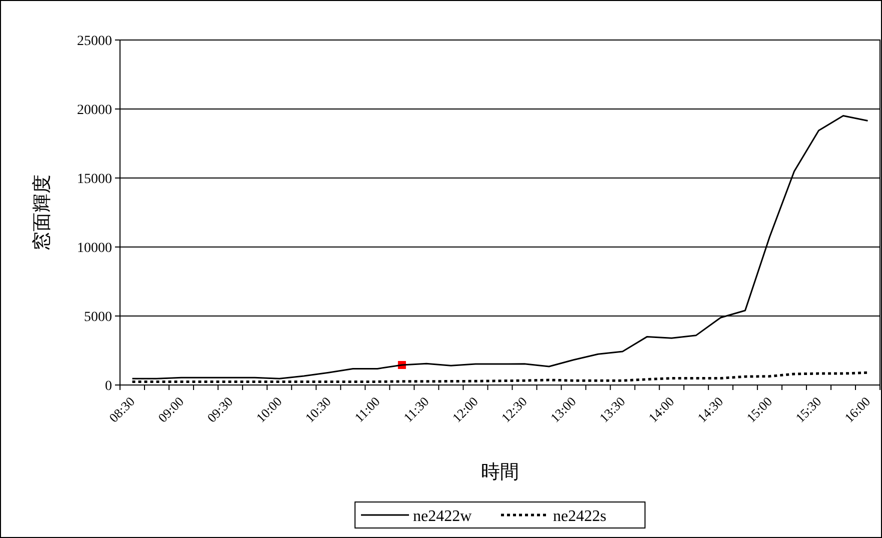 This screenshot has width=882, height=538. Describe the element at coordinates (94, 41) in the screenshot. I see `y-tick-label: 25000` at that location.